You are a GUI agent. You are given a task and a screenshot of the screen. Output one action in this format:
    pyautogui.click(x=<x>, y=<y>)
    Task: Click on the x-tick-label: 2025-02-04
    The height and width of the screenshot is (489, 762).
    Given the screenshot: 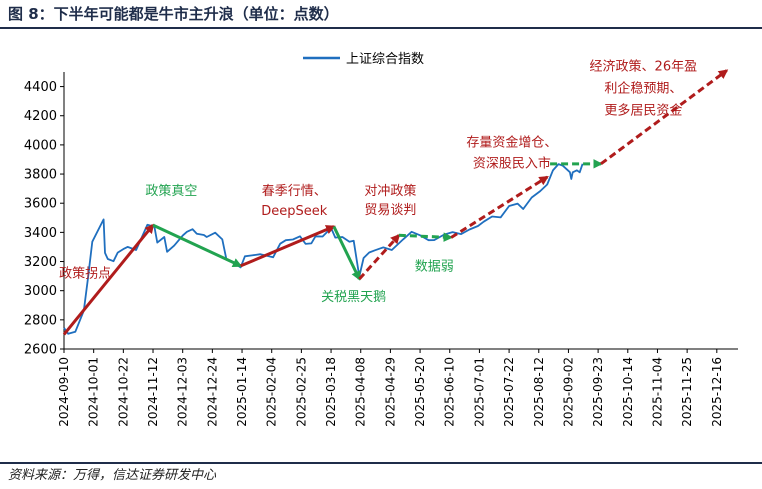 What is the action you would take?
    pyautogui.click(x=272, y=392)
    